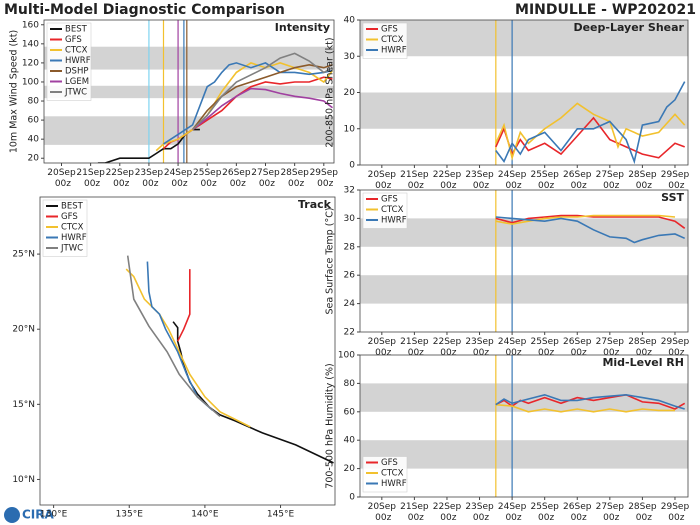  What do you see at coordinates (205, 515) in the screenshot?
I see `x-tick-label: 140°E` at bounding box center [205, 515].